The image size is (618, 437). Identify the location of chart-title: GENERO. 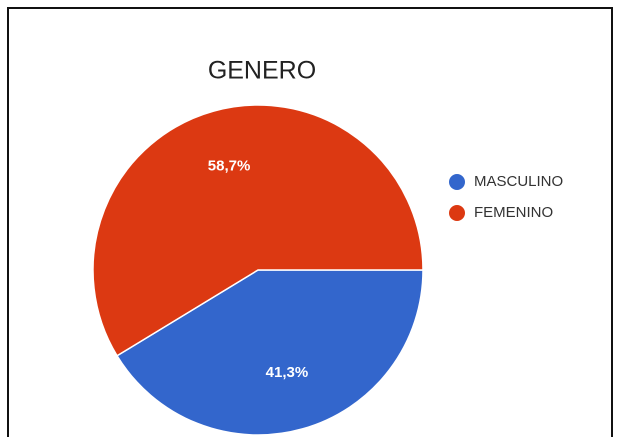
(262, 71).